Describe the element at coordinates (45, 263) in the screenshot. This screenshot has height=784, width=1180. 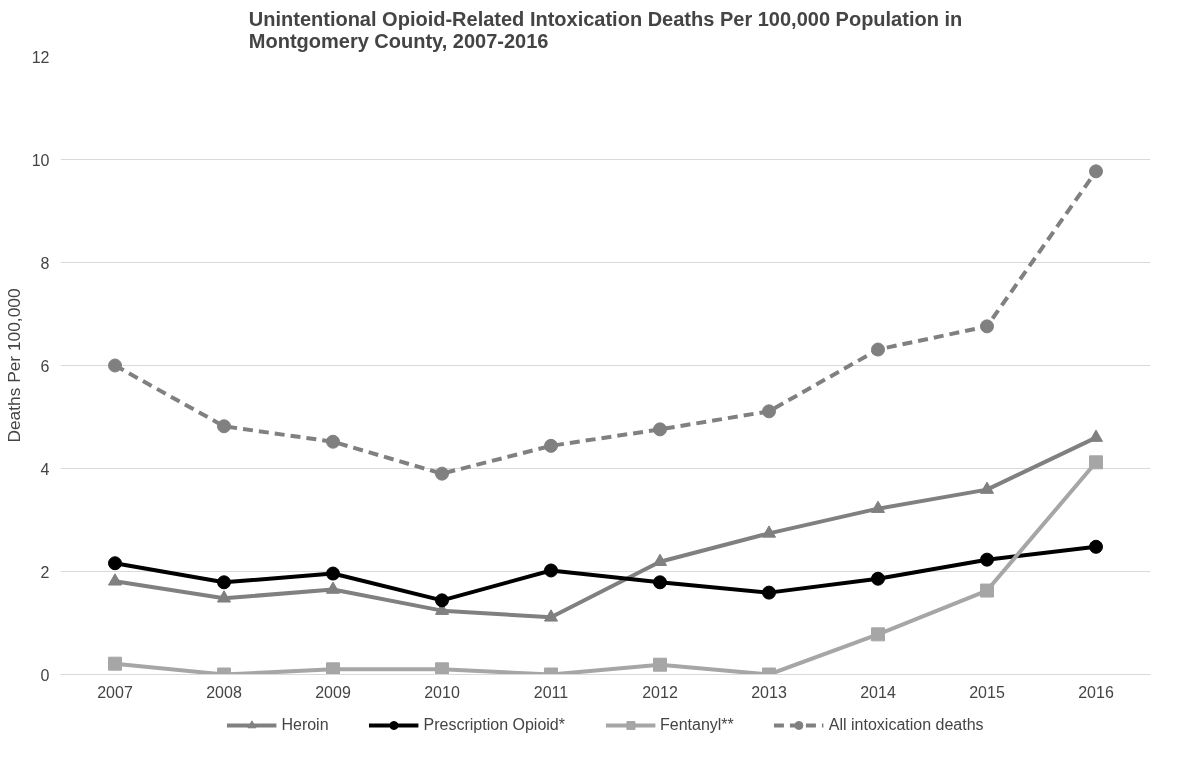
I see `y-tick-label: 8` at that location.